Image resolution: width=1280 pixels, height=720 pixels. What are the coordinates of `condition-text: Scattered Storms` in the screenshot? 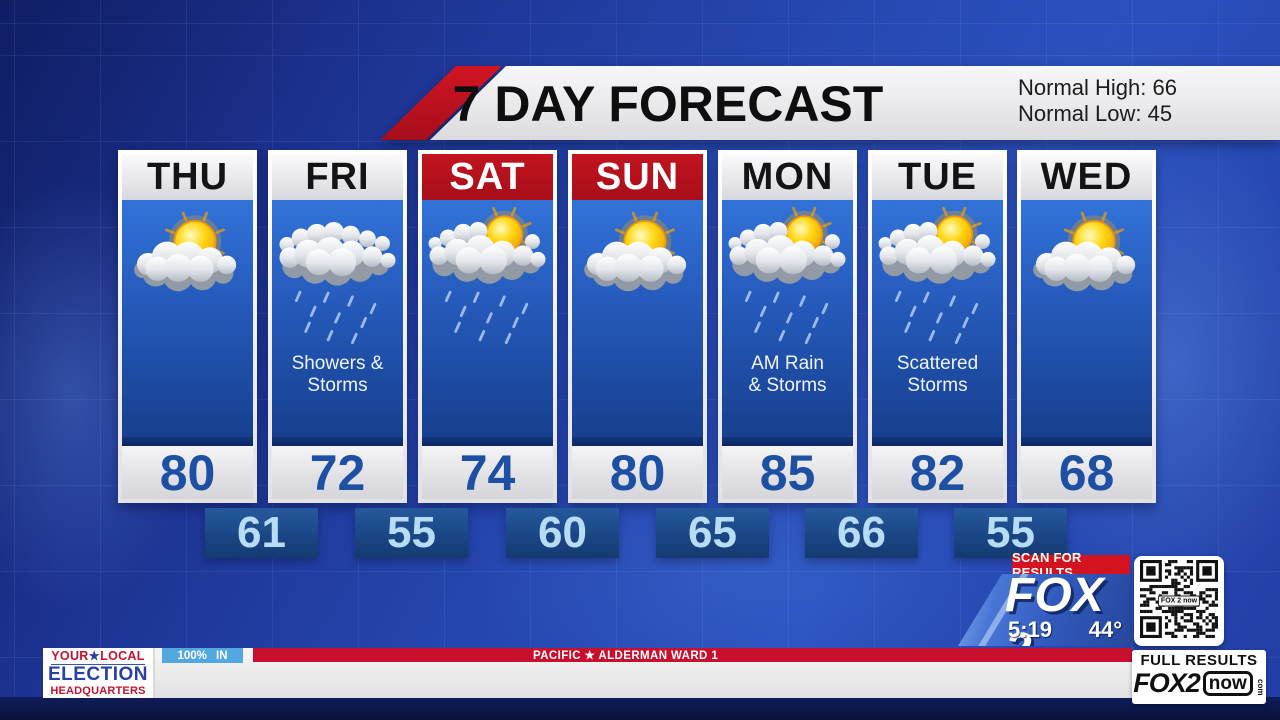 It's located at (937, 374).